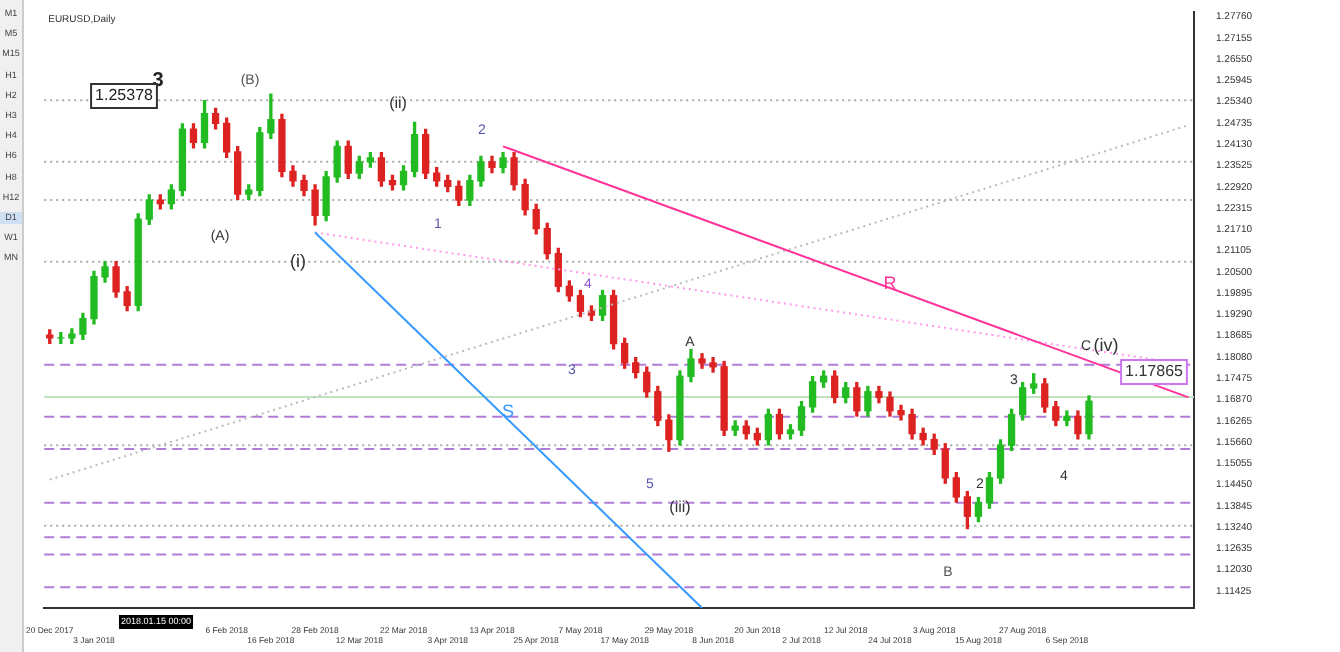 The image size is (1340, 652). I want to click on annotation: R, so click(890, 282).